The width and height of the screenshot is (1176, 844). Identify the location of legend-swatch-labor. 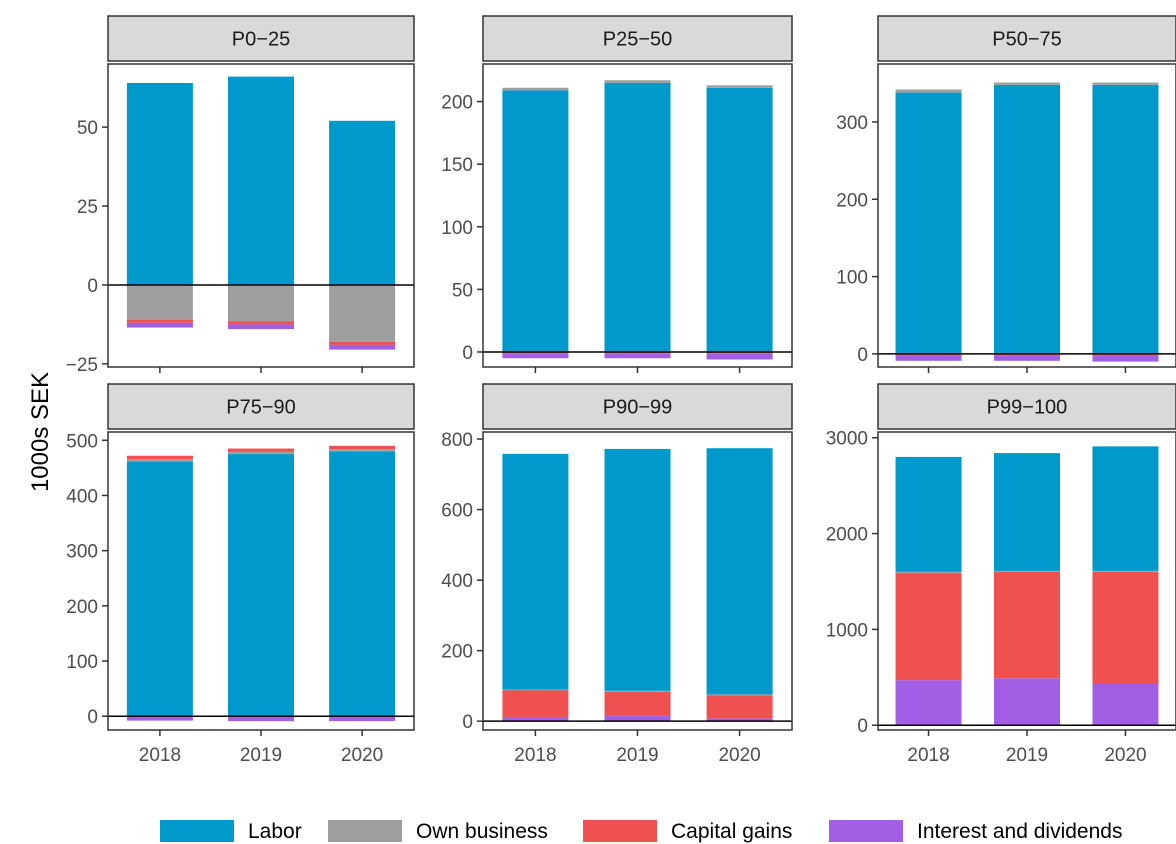
(197, 831).